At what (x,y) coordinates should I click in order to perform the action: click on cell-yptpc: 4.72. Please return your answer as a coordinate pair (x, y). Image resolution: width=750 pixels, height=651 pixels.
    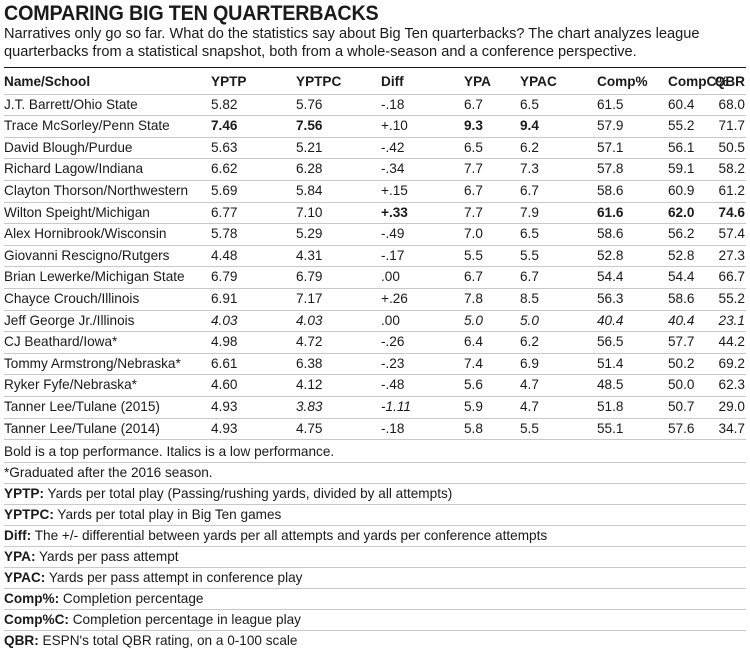
    Looking at the image, I should click on (309, 342).